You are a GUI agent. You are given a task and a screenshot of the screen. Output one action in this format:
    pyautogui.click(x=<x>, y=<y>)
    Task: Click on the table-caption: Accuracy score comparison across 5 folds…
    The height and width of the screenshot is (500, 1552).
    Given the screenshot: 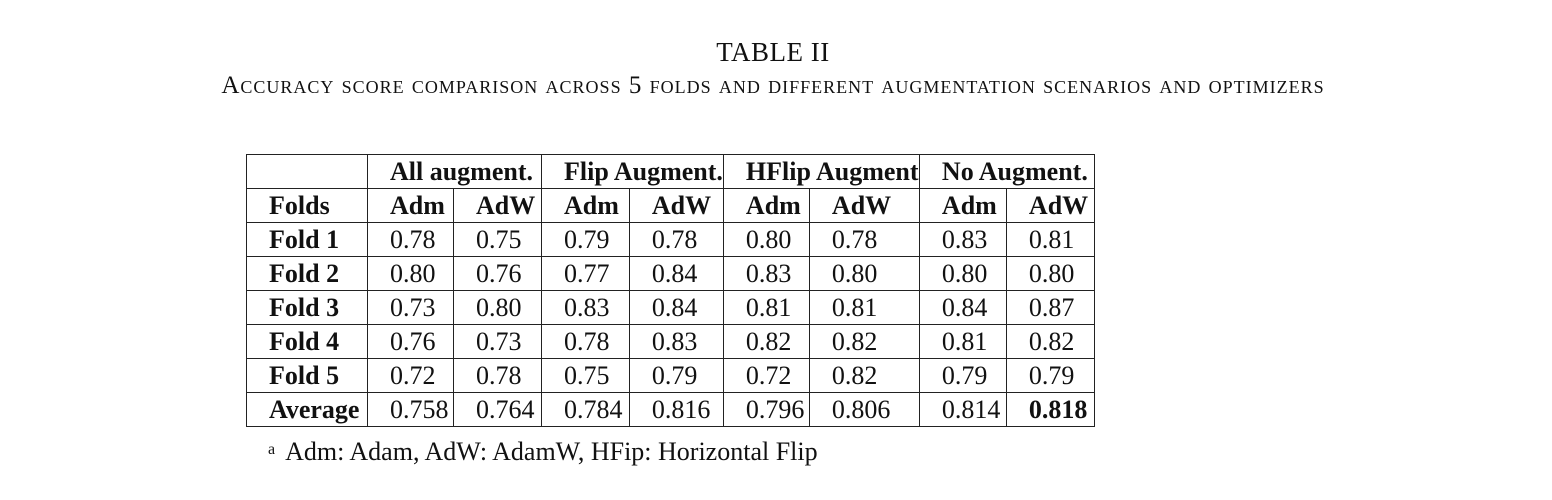 What is the action you would take?
    pyautogui.click(x=773, y=85)
    